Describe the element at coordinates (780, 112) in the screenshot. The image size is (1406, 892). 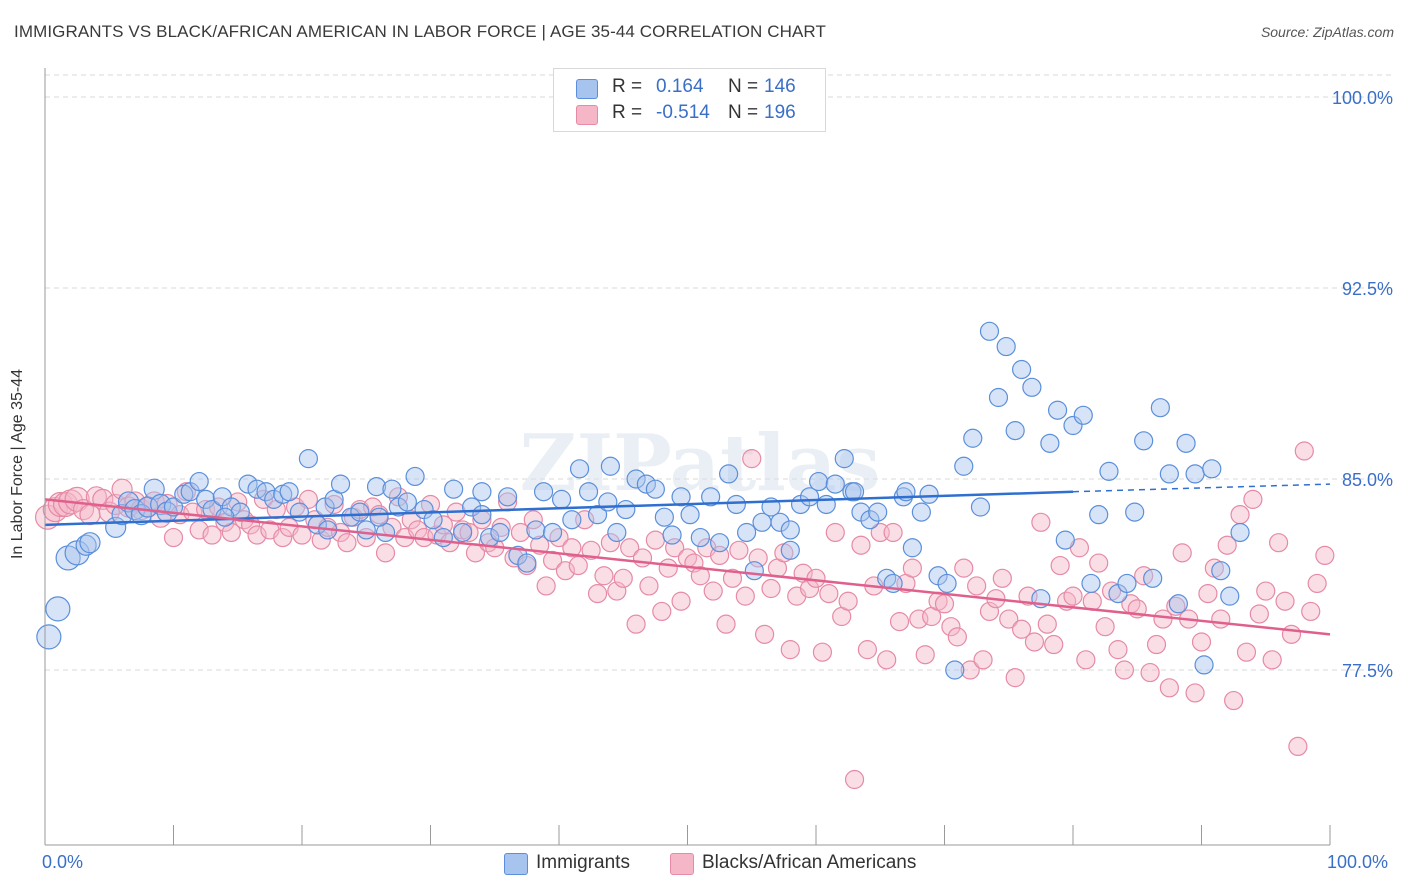
I see `n-value: 196` at that location.